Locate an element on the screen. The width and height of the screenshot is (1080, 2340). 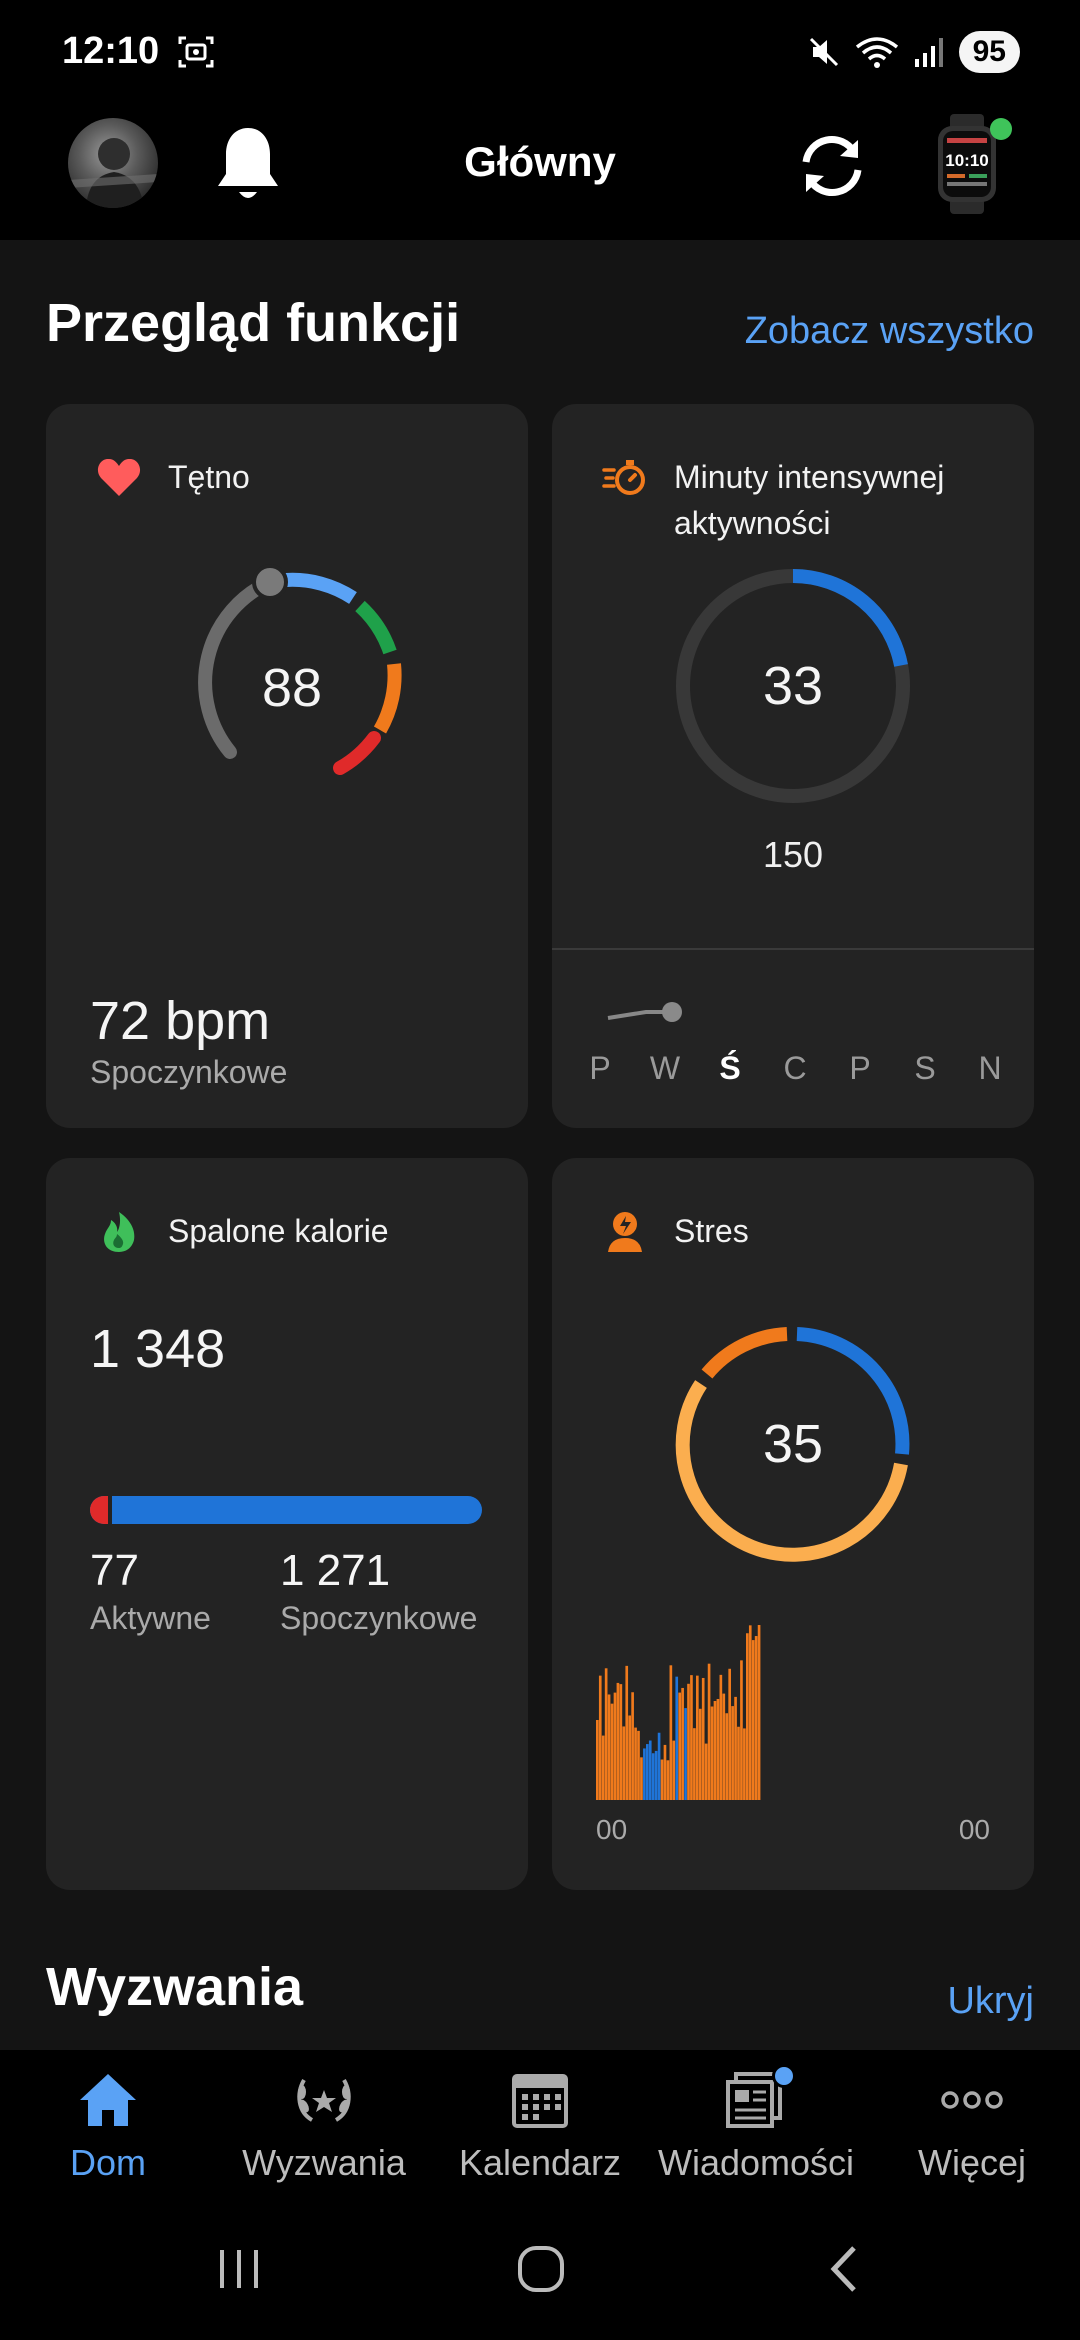
news-icon is located at coordinates (754, 2100).